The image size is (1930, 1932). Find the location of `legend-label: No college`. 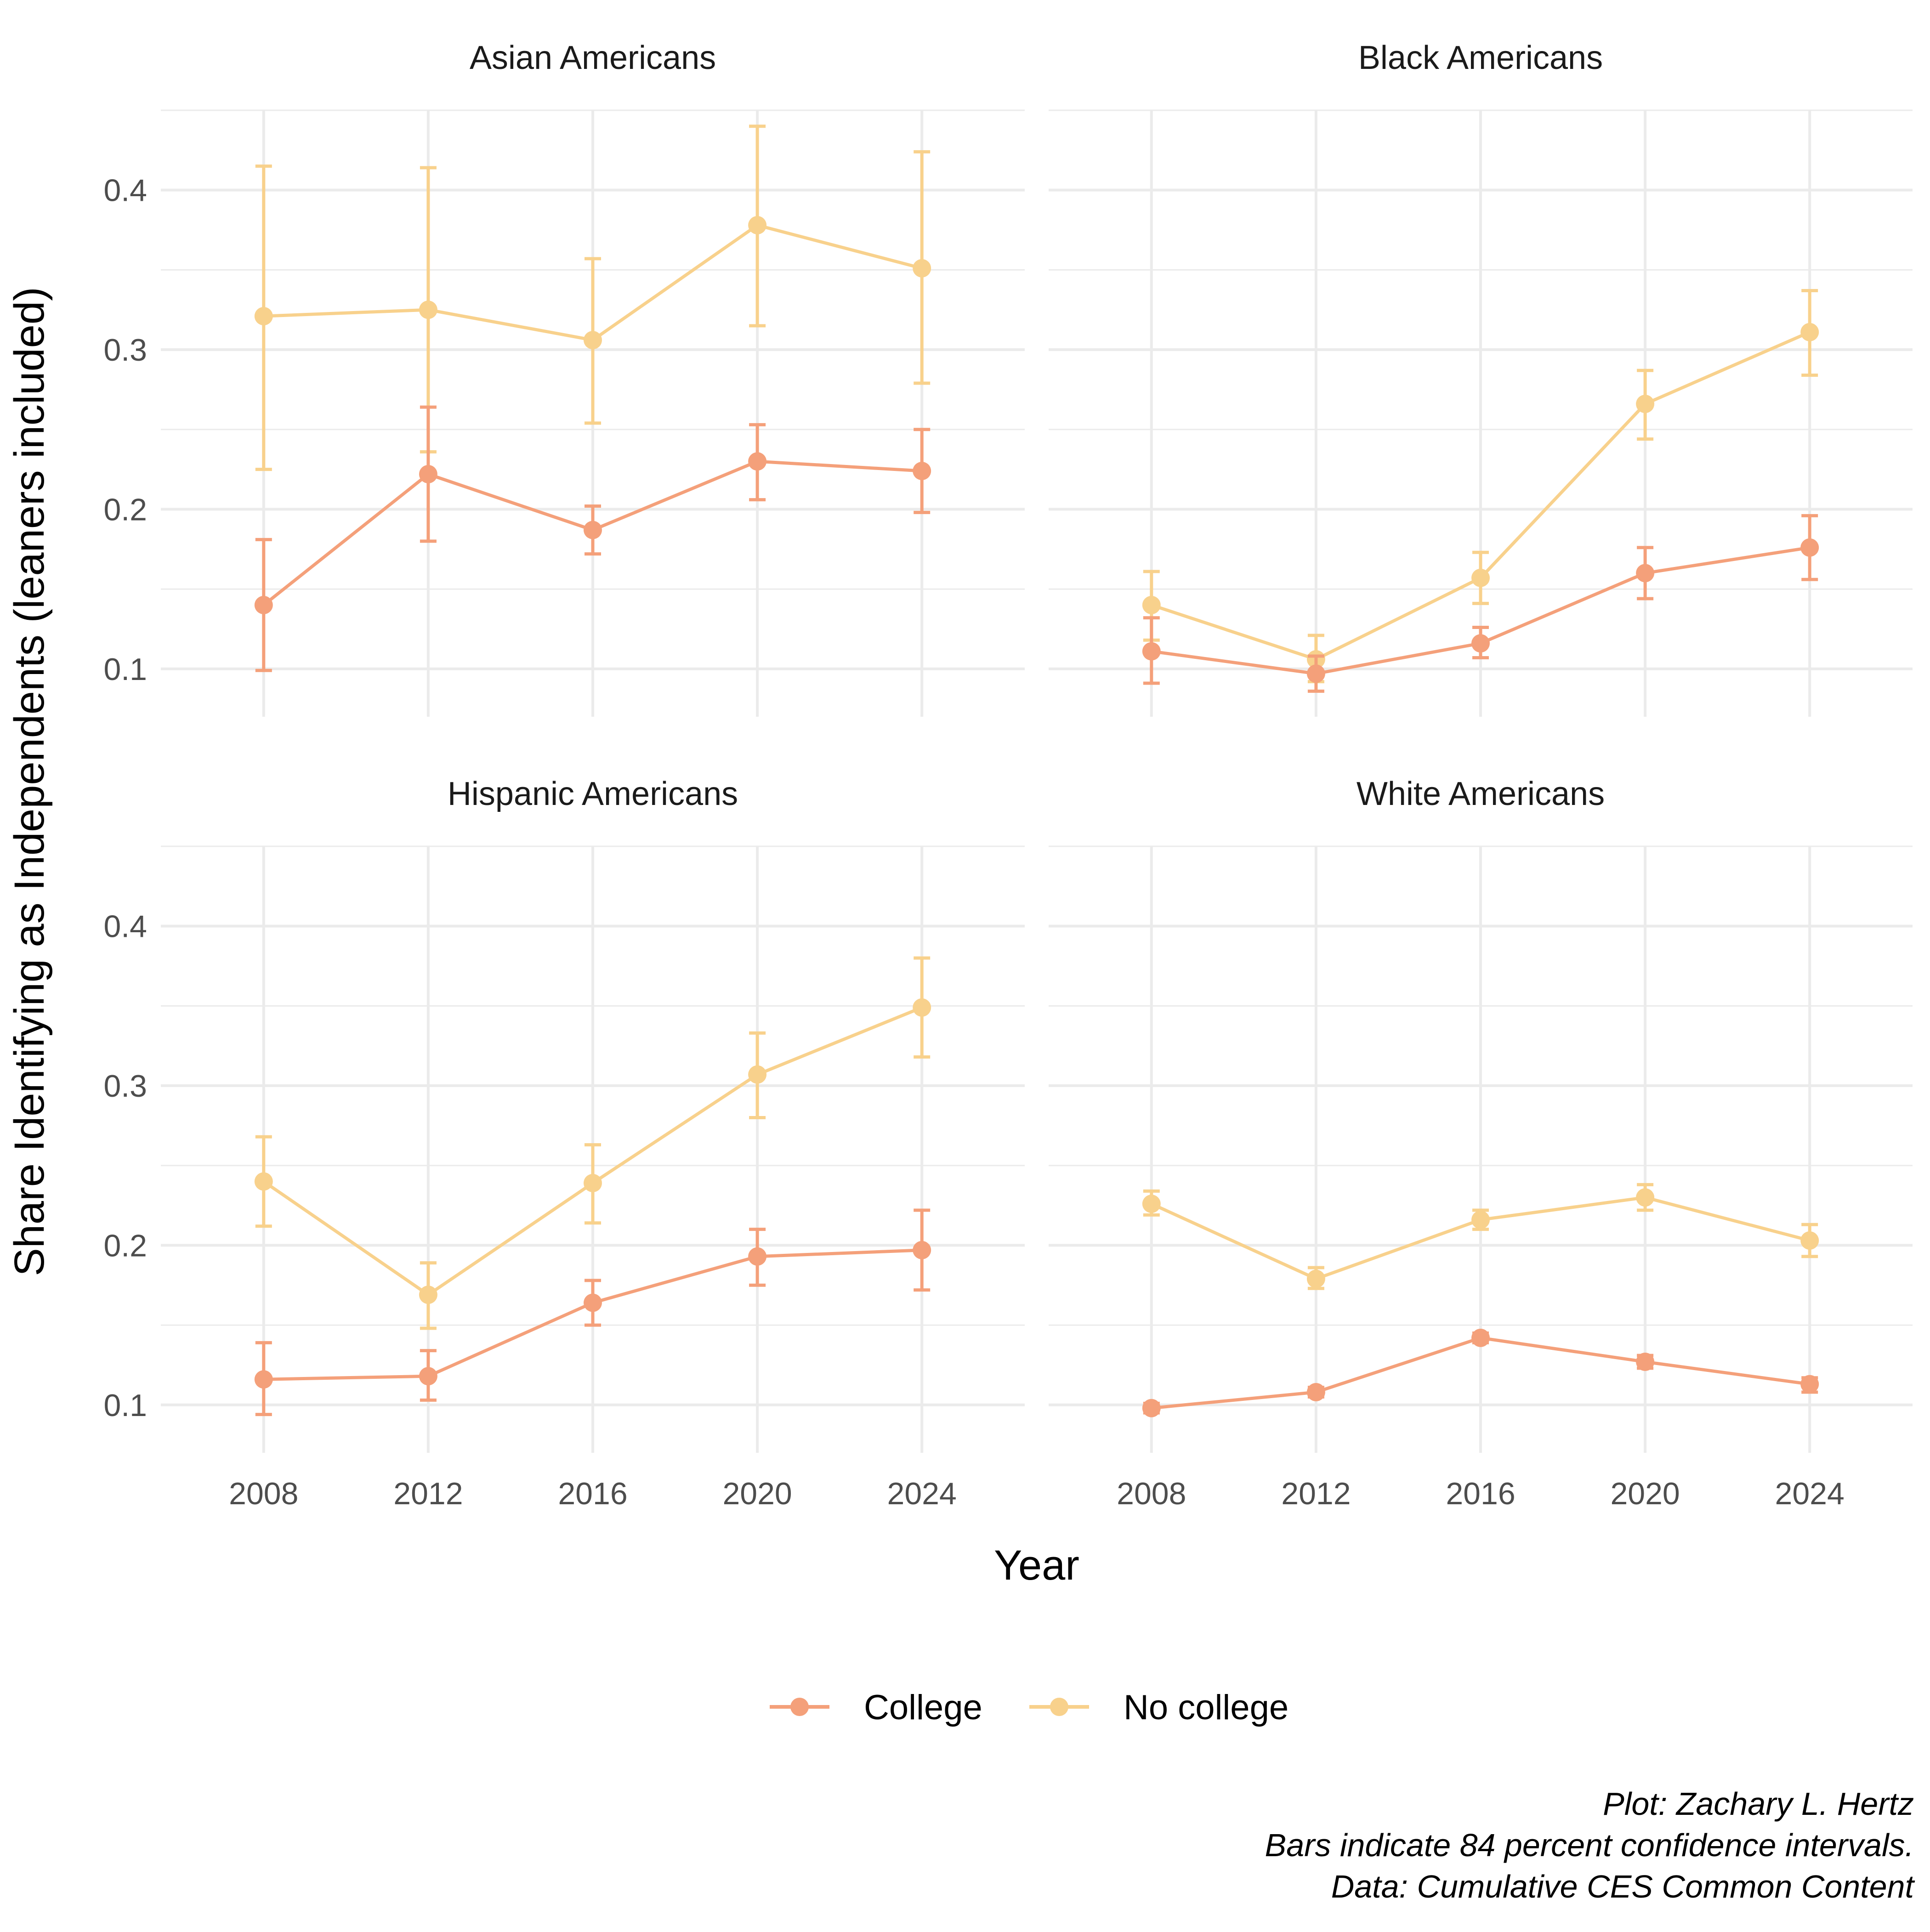

legend-label: No college is located at coordinates (1206, 1707).